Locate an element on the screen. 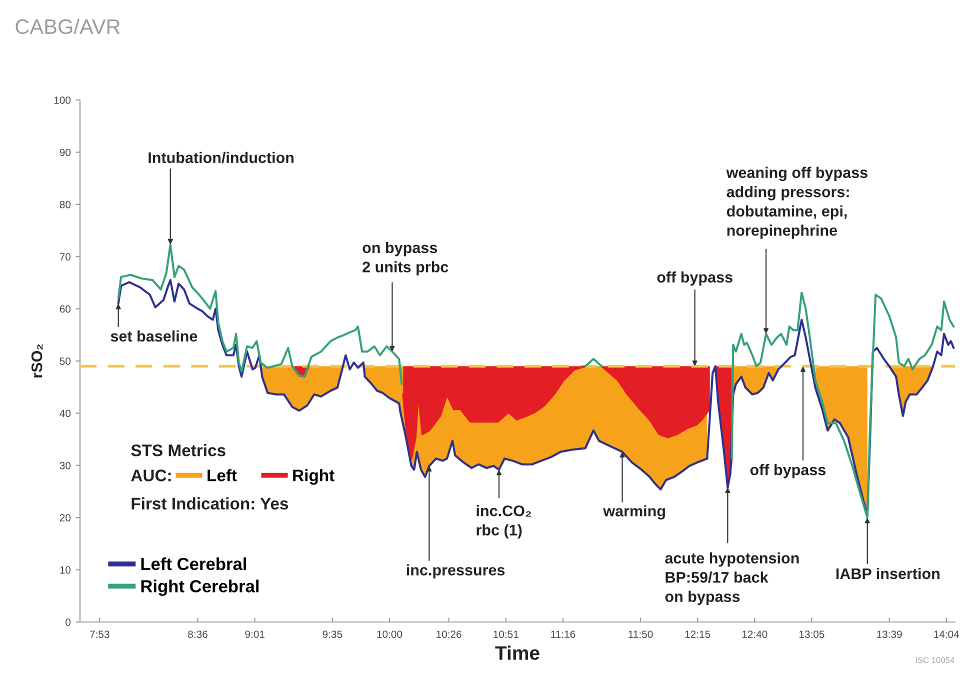 The image size is (978, 677). y-tick-label: 20 is located at coordinates (65, 518).